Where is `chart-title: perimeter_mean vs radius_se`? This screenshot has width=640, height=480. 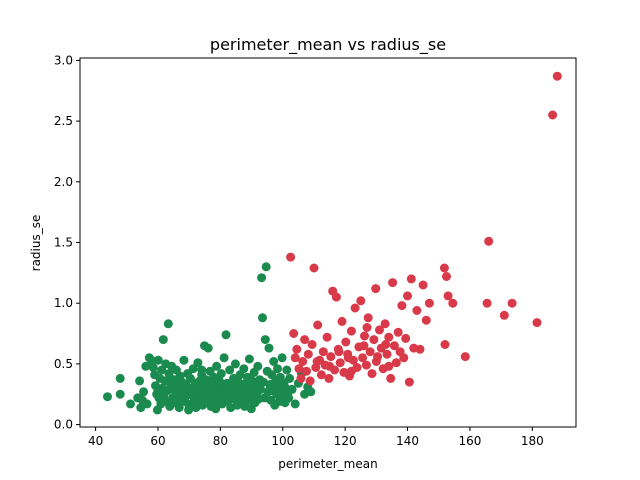
chart-title: perimeter_mean vs radius_se is located at coordinates (328, 45).